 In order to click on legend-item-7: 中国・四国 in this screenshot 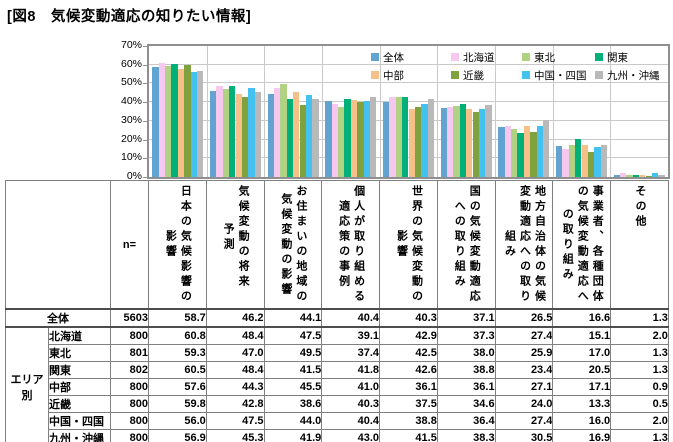, I will do `click(558, 75)`.